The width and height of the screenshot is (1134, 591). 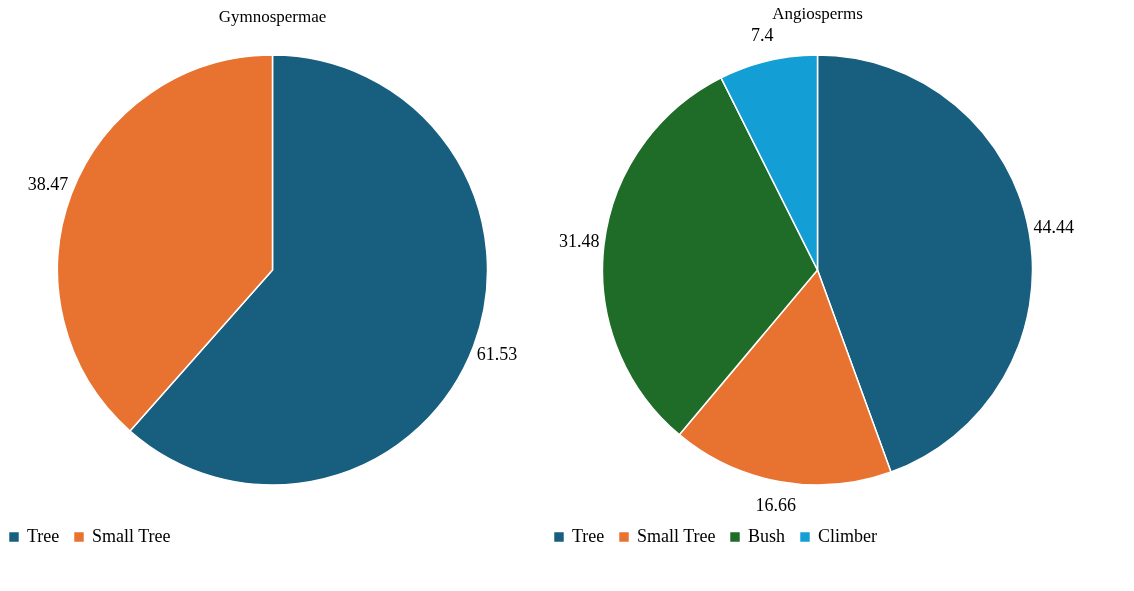 What do you see at coordinates (48, 183) in the screenshot?
I see `data-label: 38.47` at bounding box center [48, 183].